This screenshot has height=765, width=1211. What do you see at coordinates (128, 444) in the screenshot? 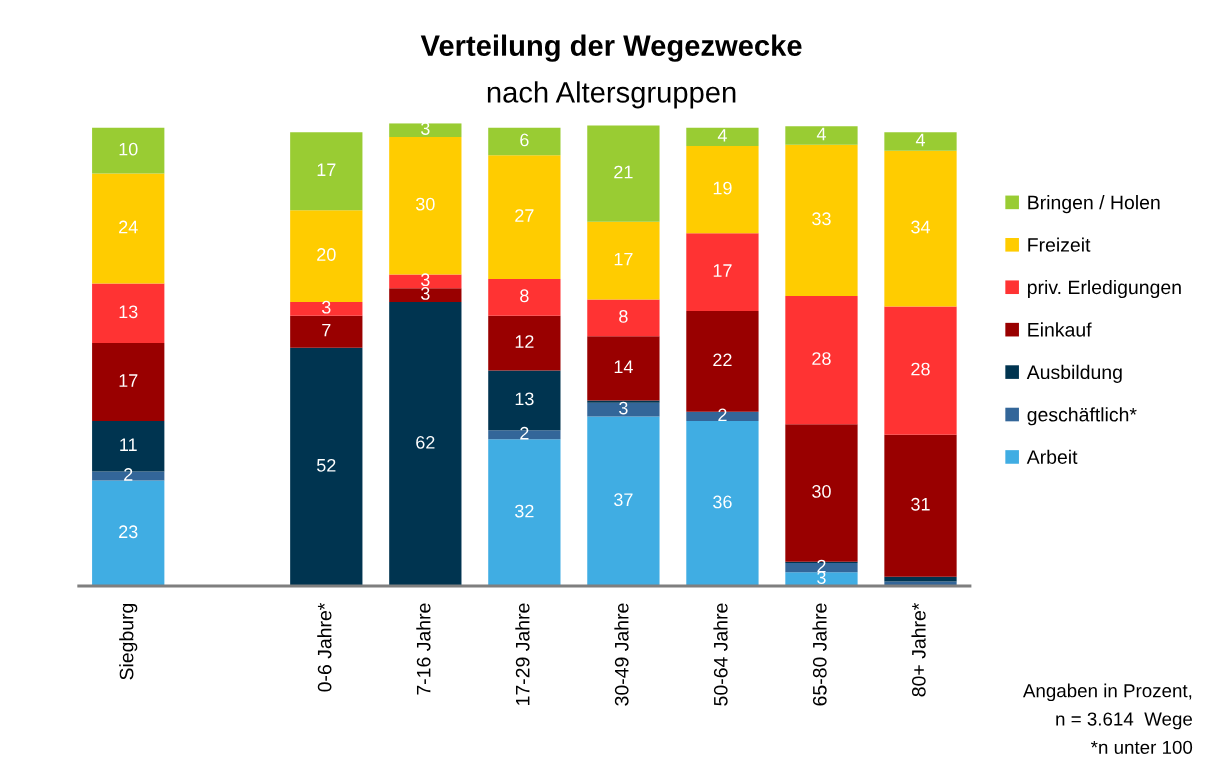
I see `data-label: 11` at bounding box center [128, 444].